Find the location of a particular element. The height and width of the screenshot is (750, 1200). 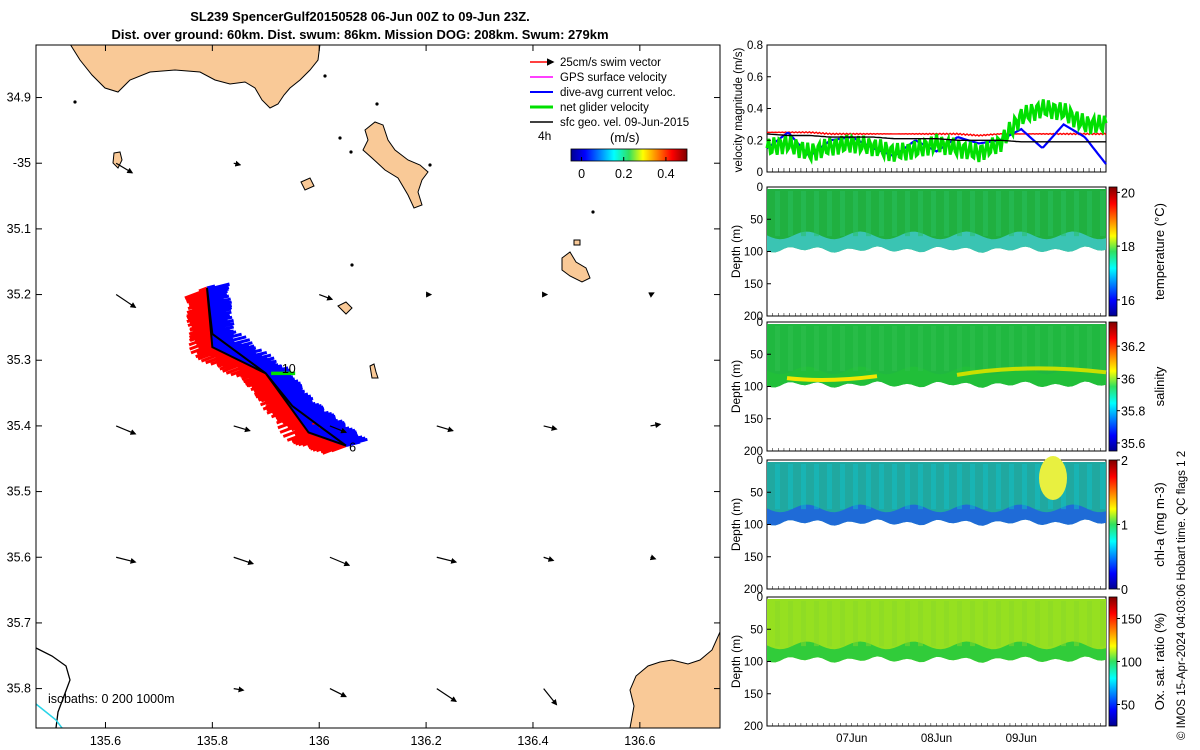

salinity-max-band is located at coordinates (832, 378).